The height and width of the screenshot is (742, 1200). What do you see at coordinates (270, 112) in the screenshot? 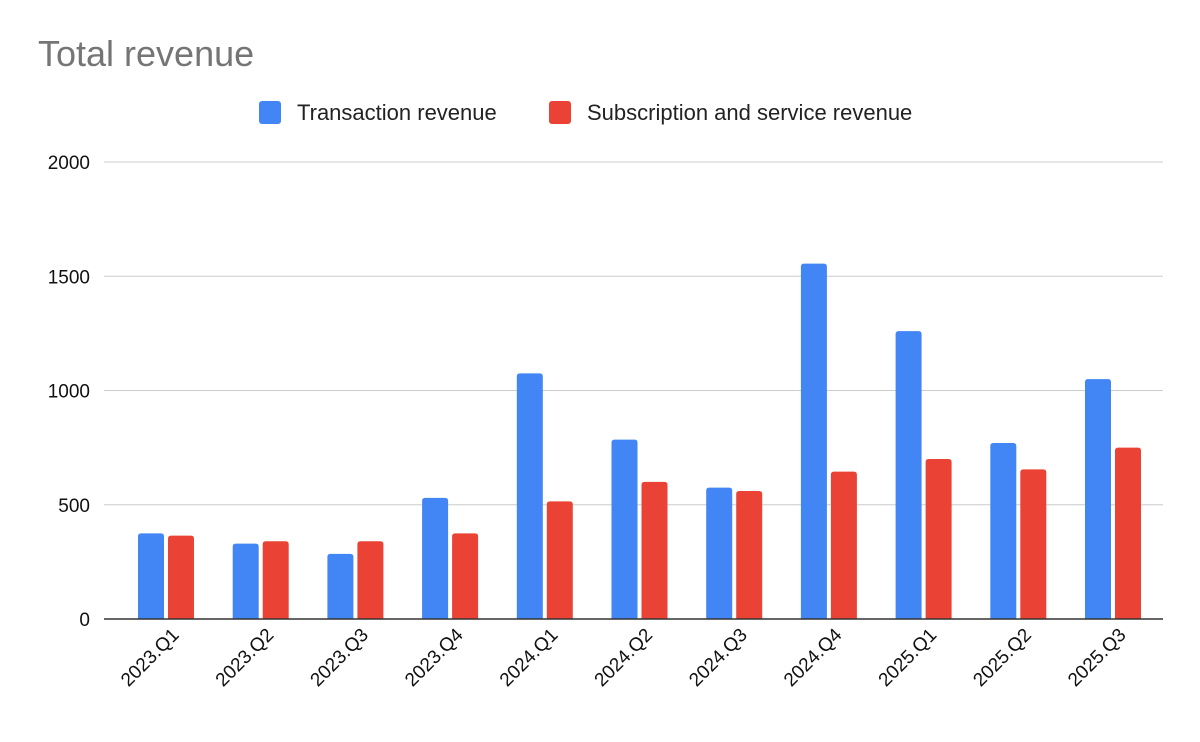
I see `legend-swatch-transaction` at bounding box center [270, 112].